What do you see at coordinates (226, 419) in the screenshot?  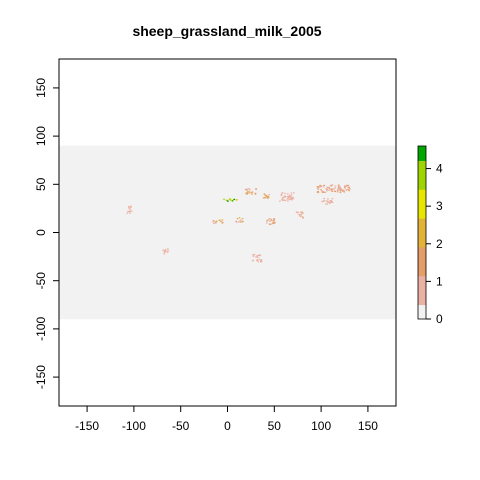 I see `x-axis: -150 -100 -50 0 50 100 150` at bounding box center [226, 419].